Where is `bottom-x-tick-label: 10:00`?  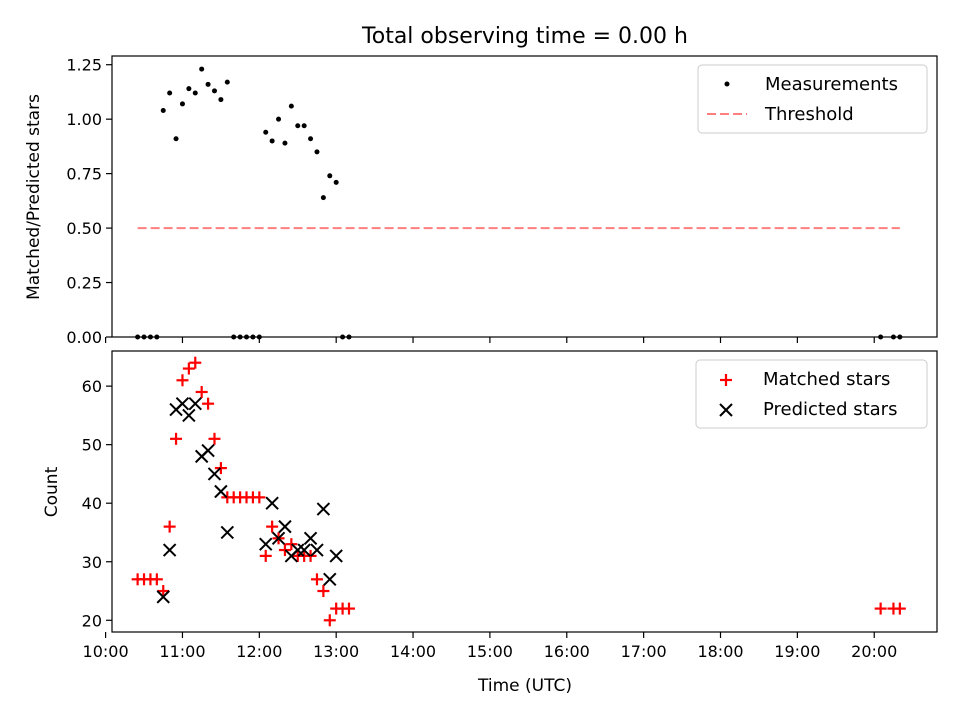
bottom-x-tick-label: 10:00 is located at coordinates (106, 651).